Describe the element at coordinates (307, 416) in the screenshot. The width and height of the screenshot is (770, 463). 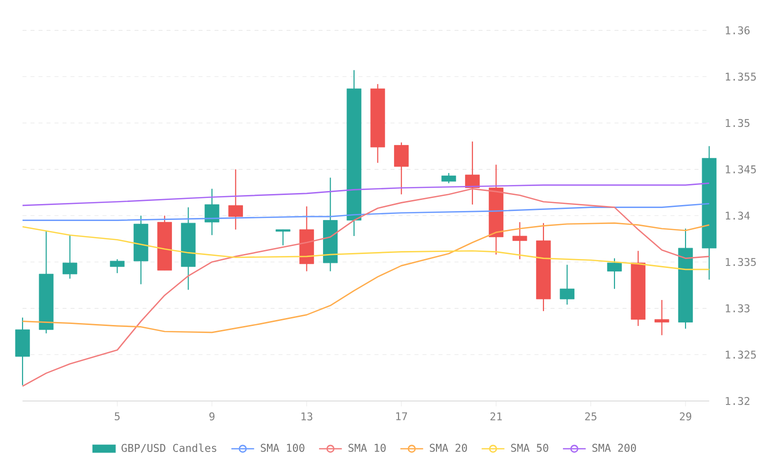
I see `x-tick-label: 13` at that location.